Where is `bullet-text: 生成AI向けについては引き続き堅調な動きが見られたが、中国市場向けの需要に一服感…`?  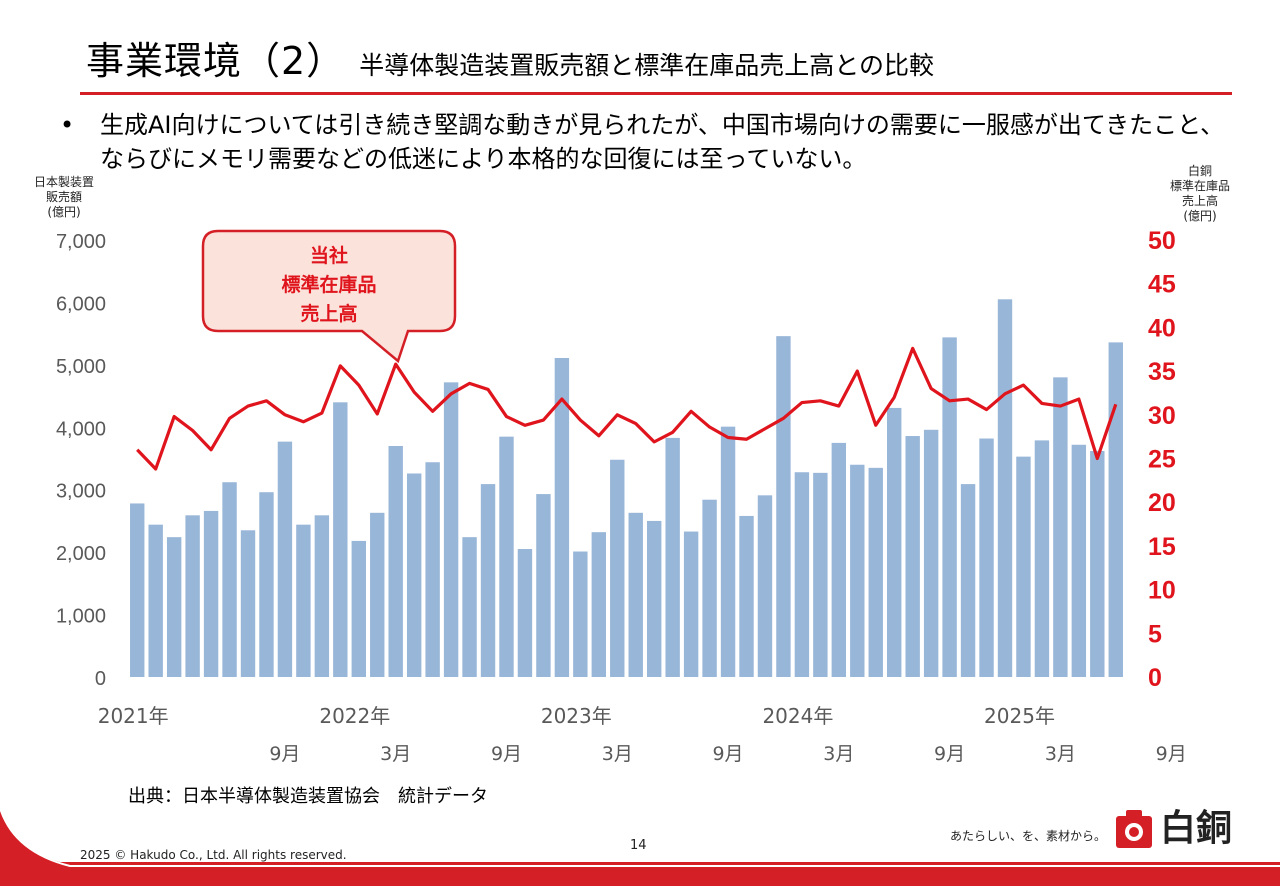
bullet-text: 生成AI向けについては引き続き堅調な動きが見られたが、中国市場向けの需要に一服感… is located at coordinates (662, 142).